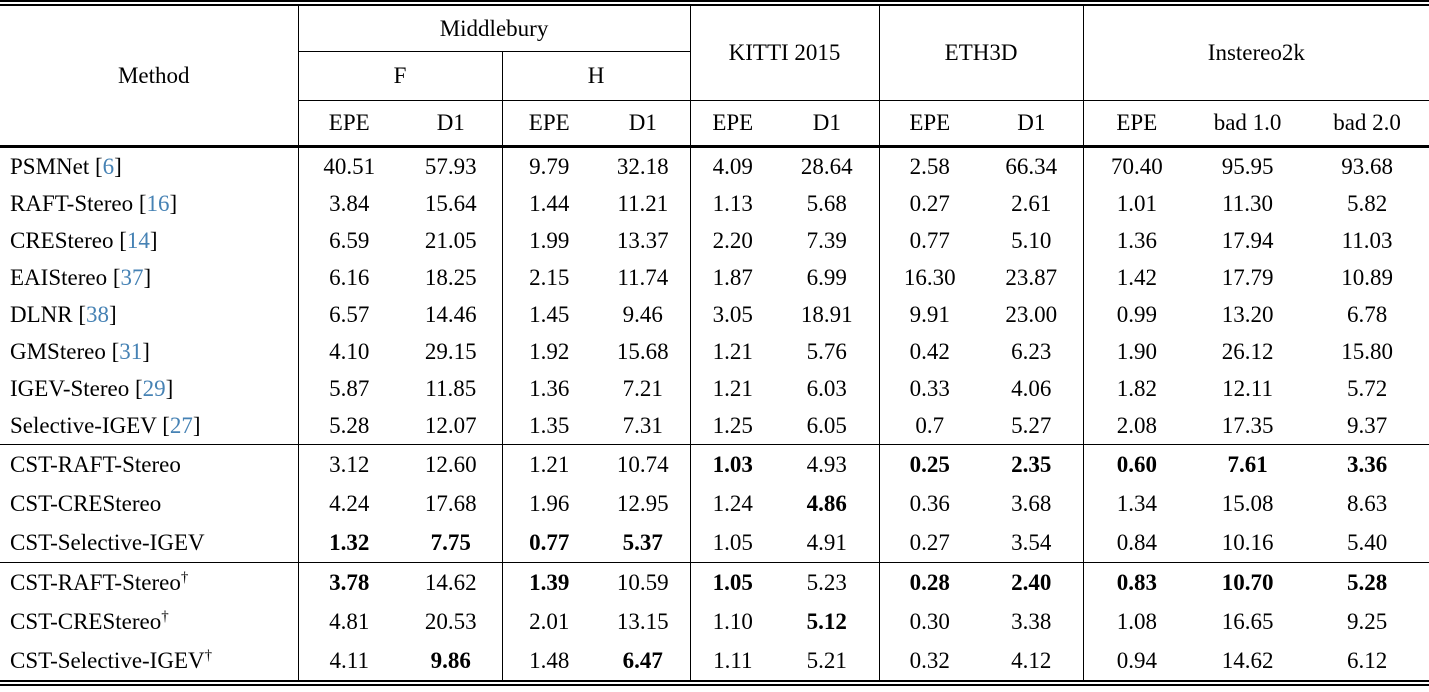  Describe the element at coordinates (450, 464) in the screenshot. I see `value-cell: 12.60` at that location.